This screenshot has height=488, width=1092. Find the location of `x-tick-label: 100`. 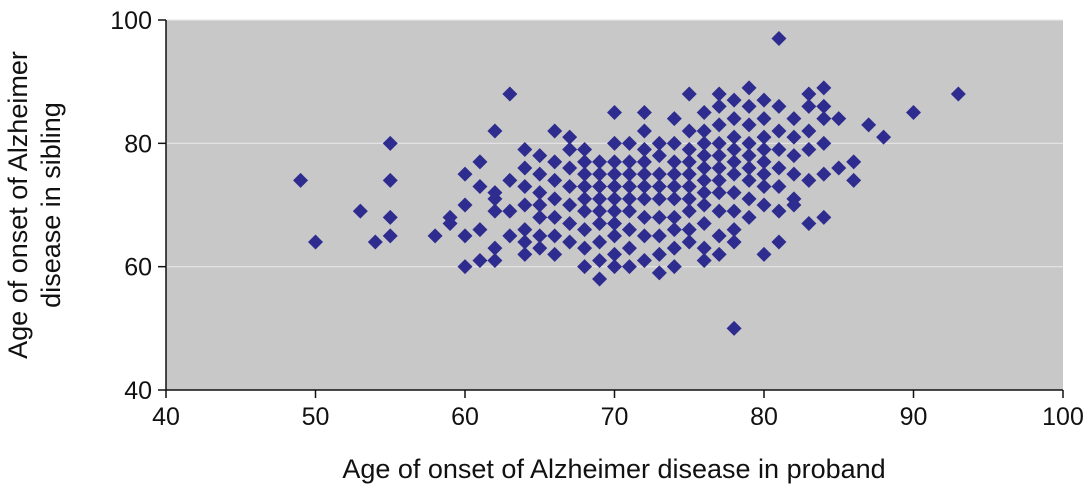

x-tick-label: 100 is located at coordinates (1063, 417).